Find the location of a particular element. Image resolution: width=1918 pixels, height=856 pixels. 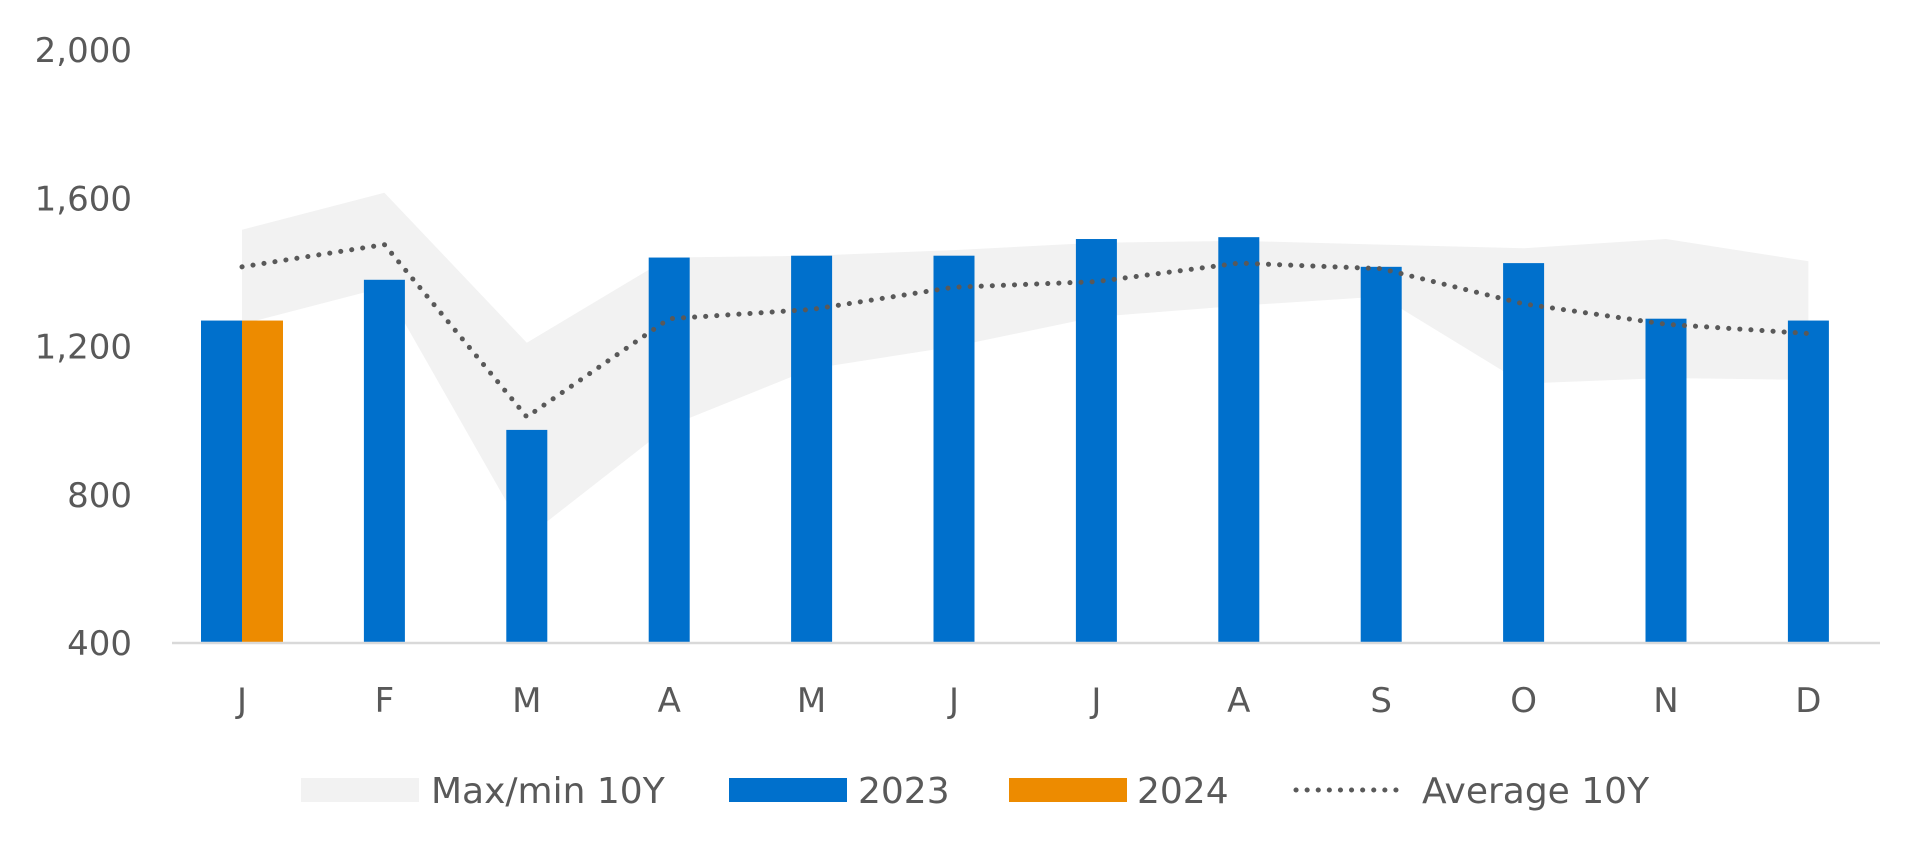

legend-label-2024: 2024 is located at coordinates (1183, 791).